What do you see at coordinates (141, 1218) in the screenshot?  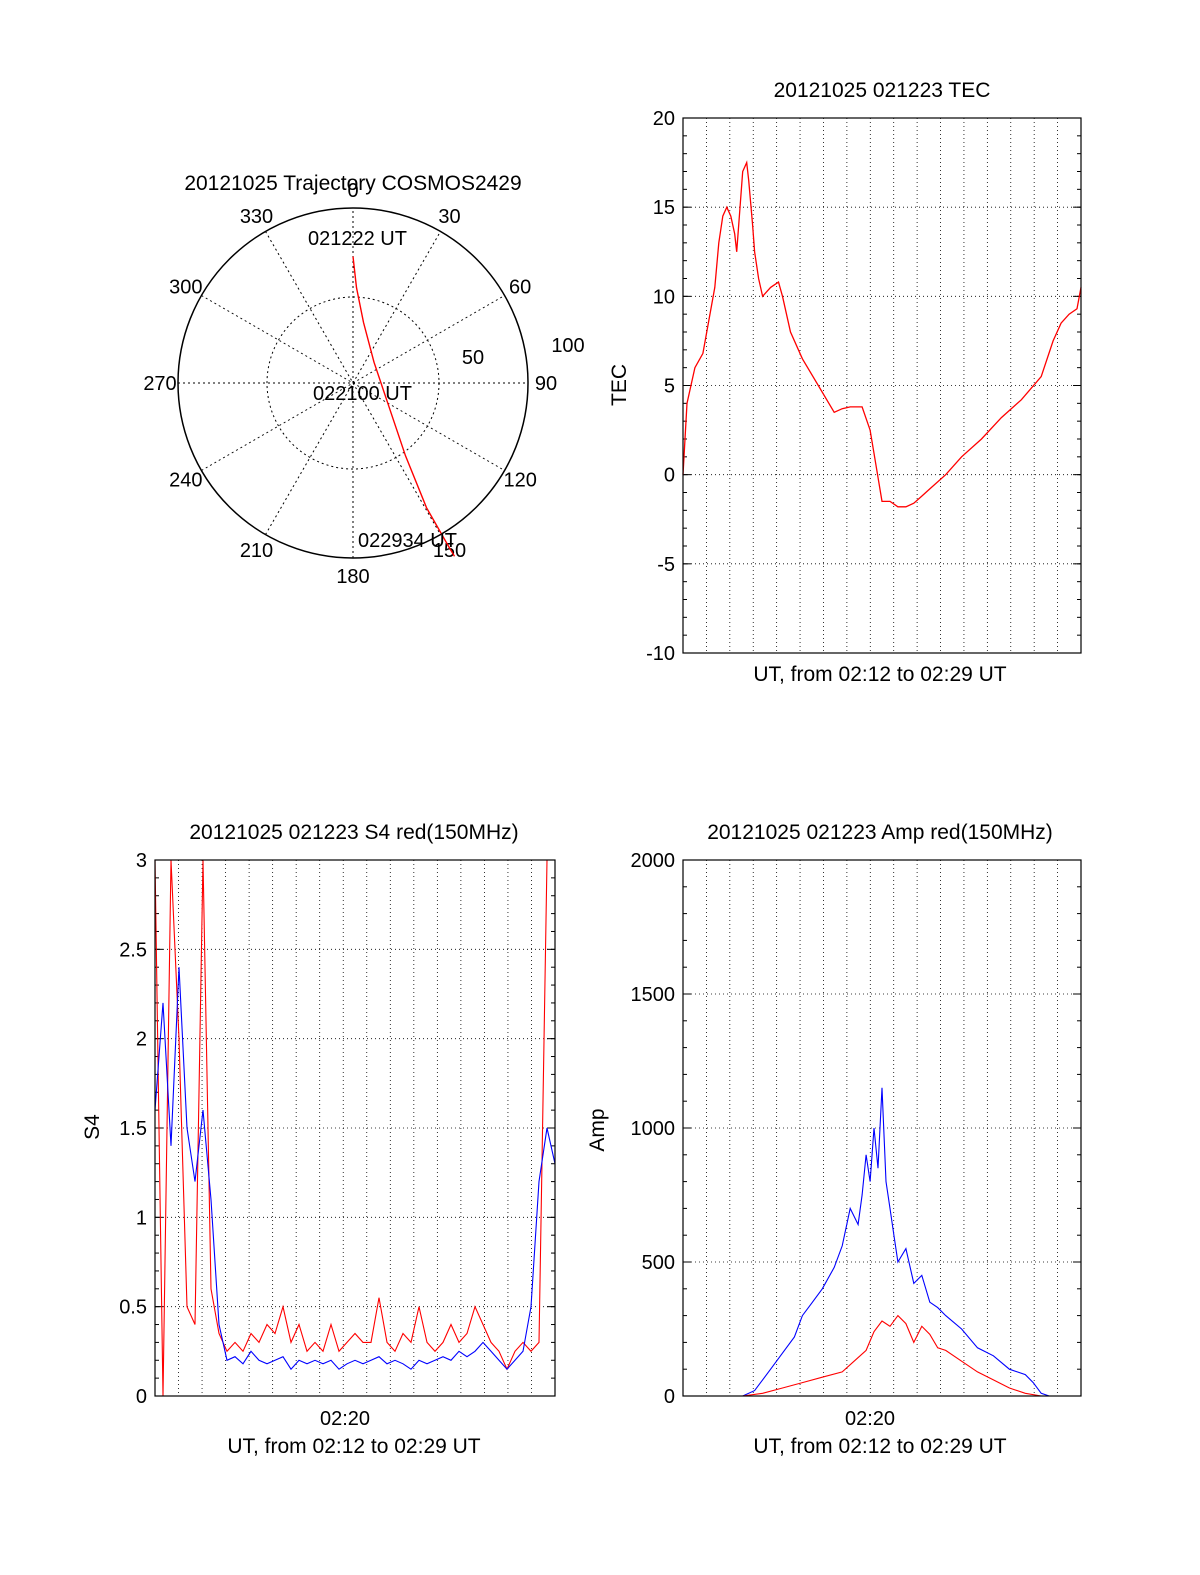 I see `s4-y-tick-label: 1` at bounding box center [141, 1218].